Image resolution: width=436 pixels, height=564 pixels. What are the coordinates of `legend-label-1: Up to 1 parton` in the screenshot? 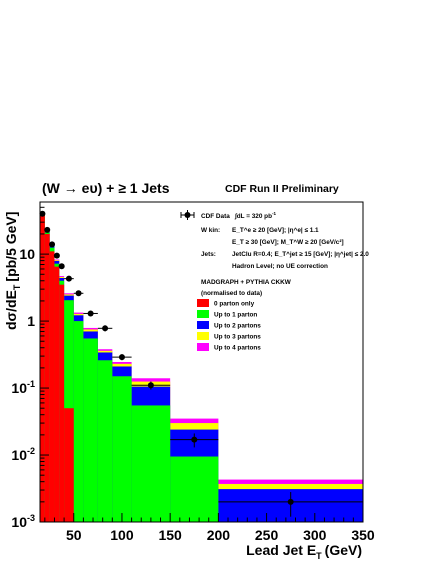 It's located at (235, 315).